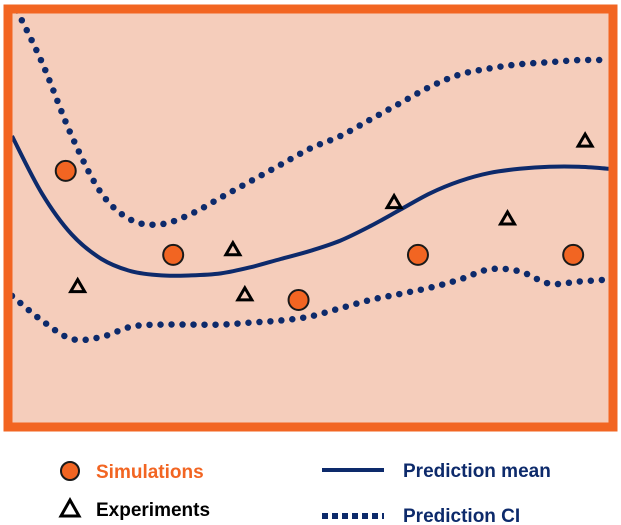 This screenshot has height=525, width=621. What do you see at coordinates (477, 471) in the screenshot?
I see `legend-prediction-mean-label: Prediction mean` at bounding box center [477, 471].